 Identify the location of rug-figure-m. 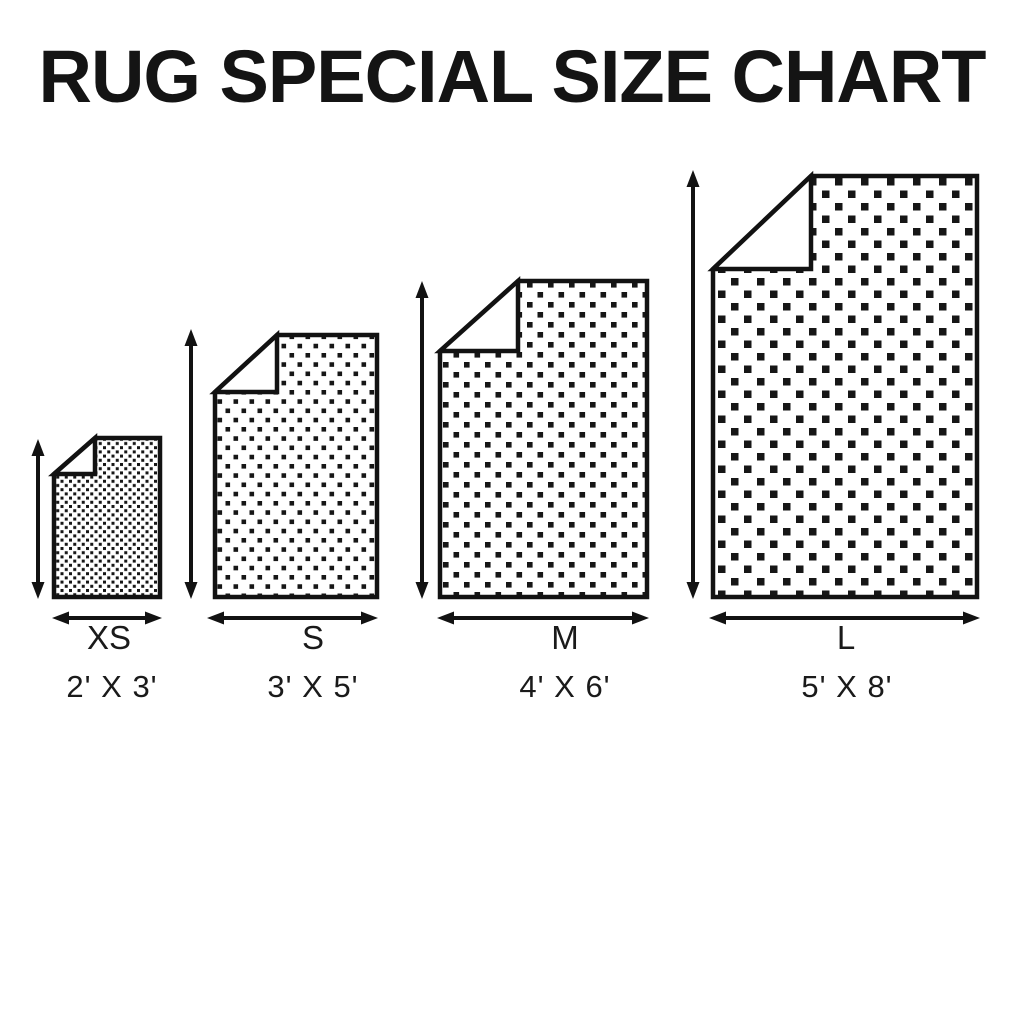
(532, 450).